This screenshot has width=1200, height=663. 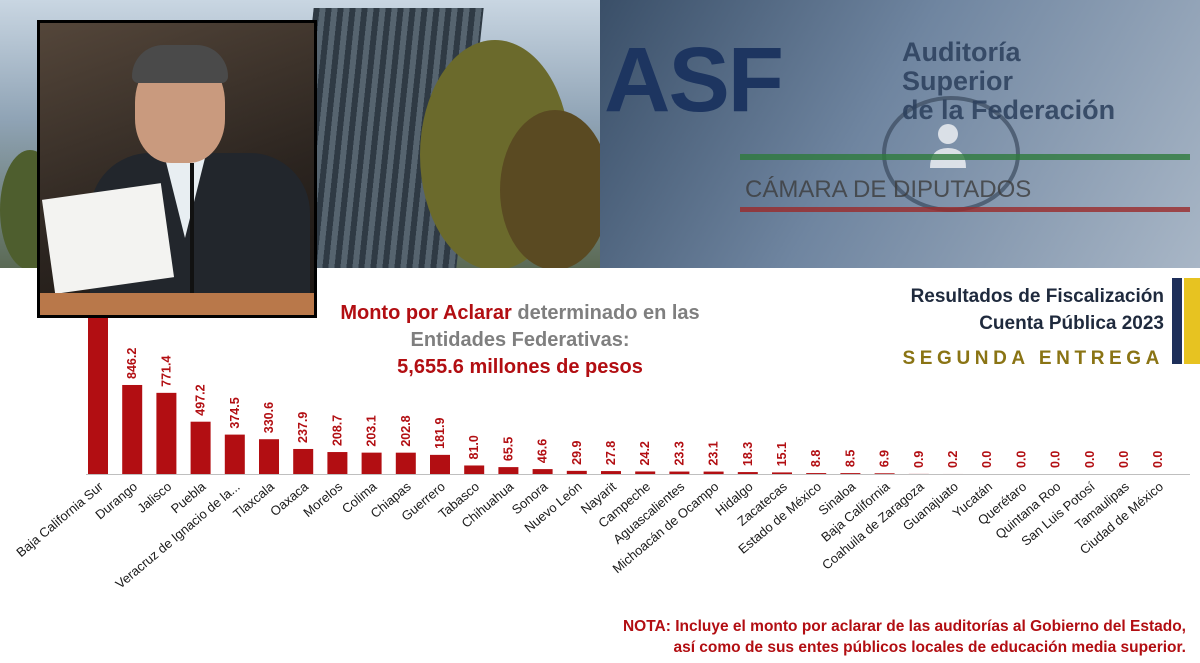 I want to click on data-label: 0.2, so click(x=953, y=459).